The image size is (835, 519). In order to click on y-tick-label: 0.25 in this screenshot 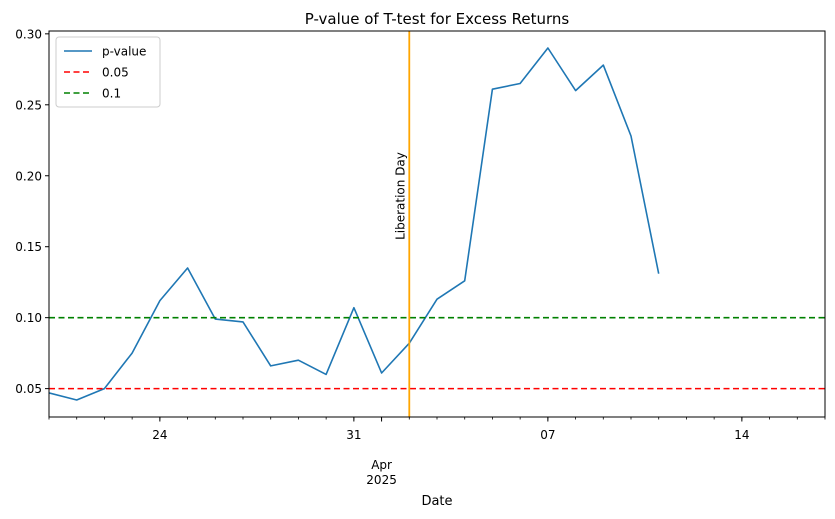, I will do `click(28, 105)`.